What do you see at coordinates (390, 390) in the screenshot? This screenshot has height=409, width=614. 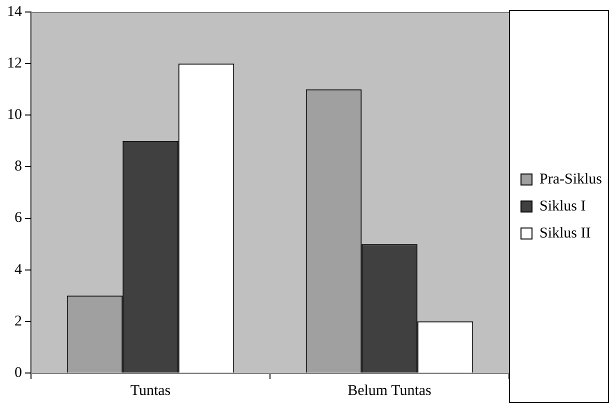 I see `x-tick-label: Belum Tuntas` at bounding box center [390, 390].